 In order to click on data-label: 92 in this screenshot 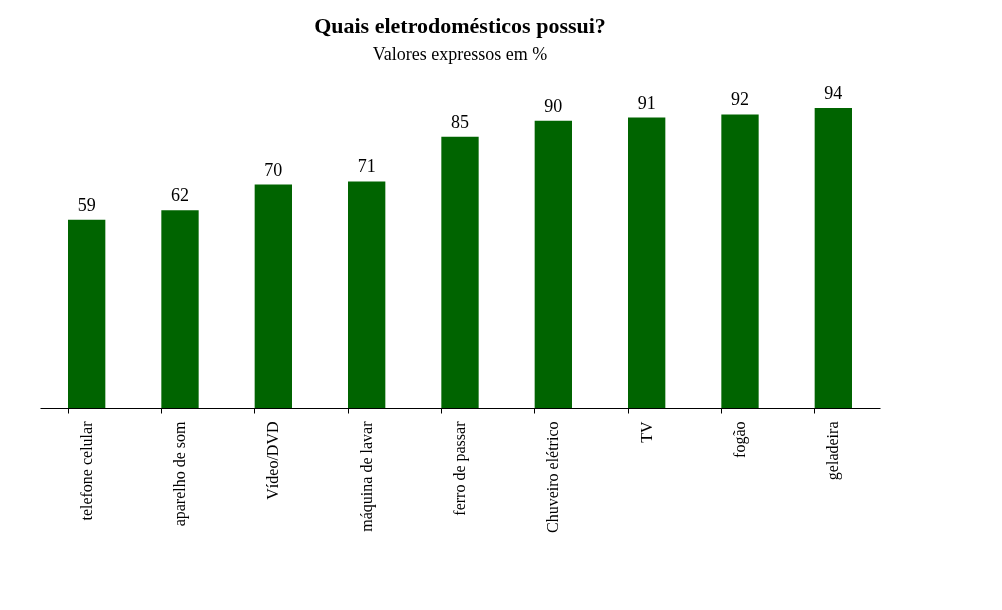, I will do `click(740, 99)`.